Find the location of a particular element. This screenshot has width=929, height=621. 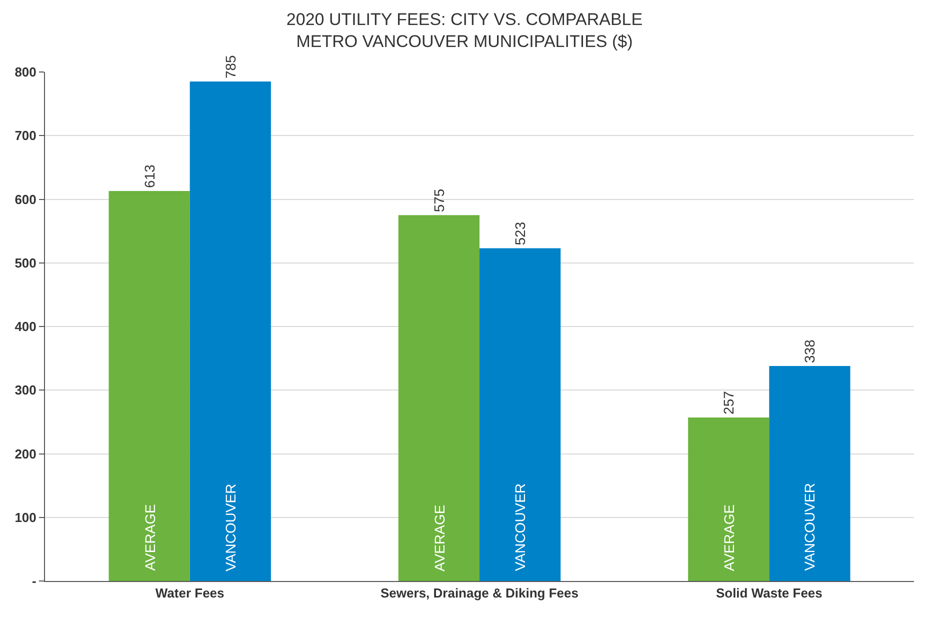

y-tick-label: 800 is located at coordinates (25, 72).